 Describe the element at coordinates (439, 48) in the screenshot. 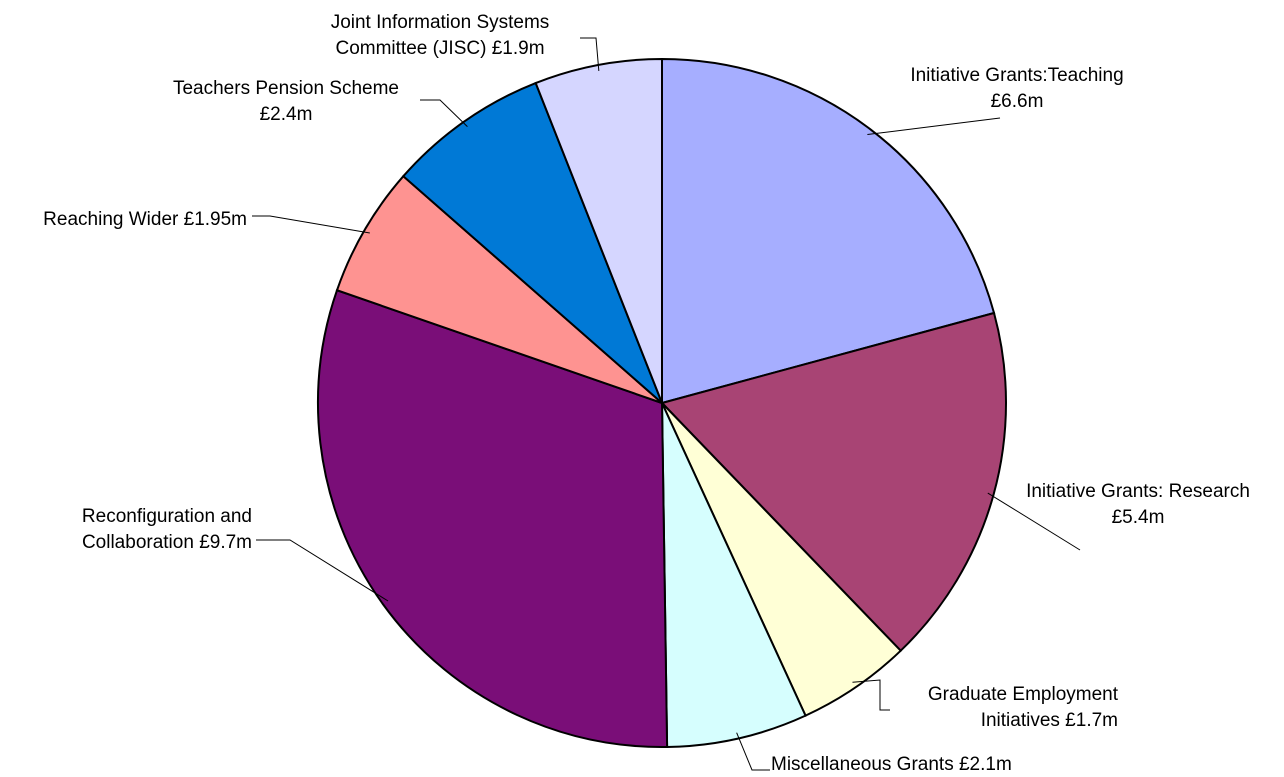

I see `slice-label-line: Committee (JISC) £1.9m` at that location.